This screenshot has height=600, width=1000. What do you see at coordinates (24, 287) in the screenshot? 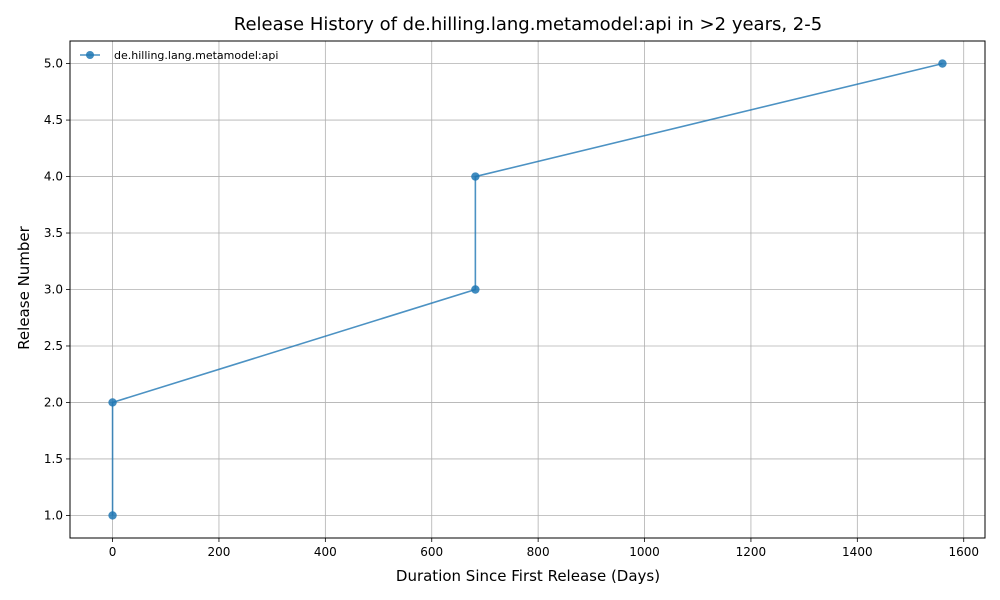
I see `y-axis-label: Release Number` at bounding box center [24, 287].